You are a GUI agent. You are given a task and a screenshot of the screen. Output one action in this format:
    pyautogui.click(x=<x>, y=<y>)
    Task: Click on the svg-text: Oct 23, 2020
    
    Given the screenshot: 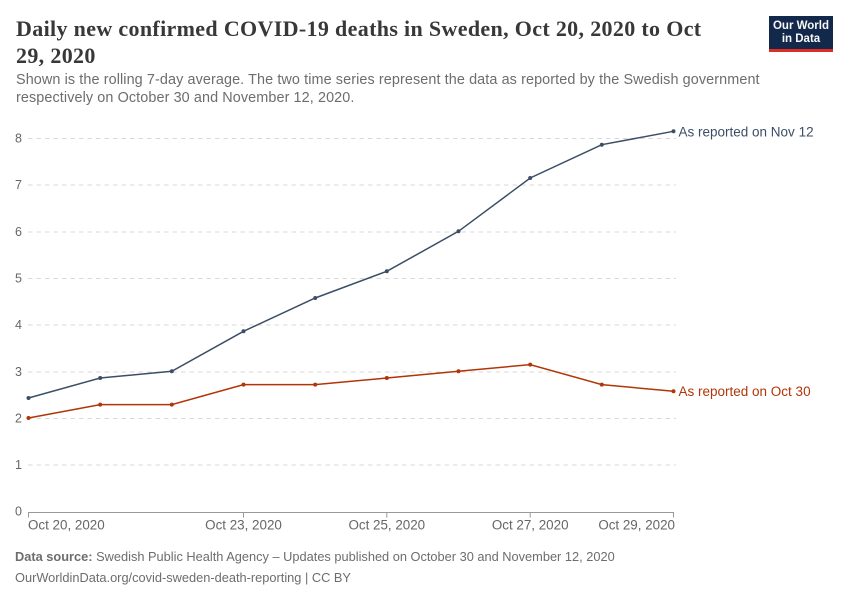 What is the action you would take?
    pyautogui.click(x=243, y=525)
    